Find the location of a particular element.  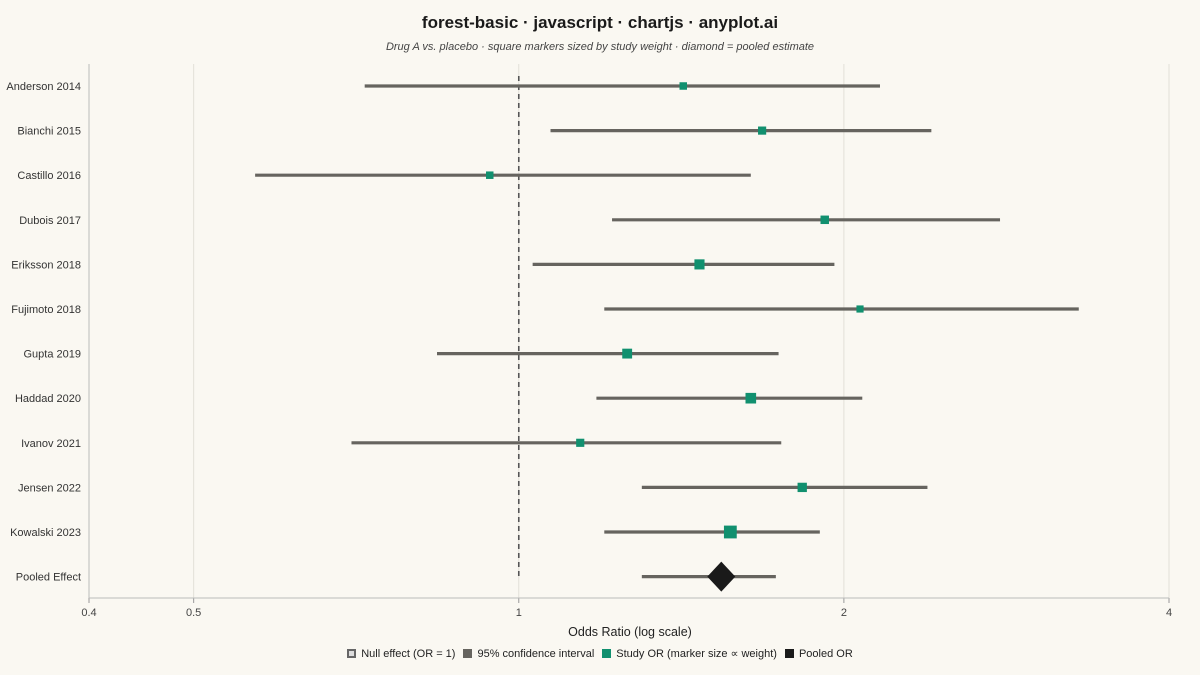

y-tick-label-pooled: Pooled Effect is located at coordinates (48, 578).